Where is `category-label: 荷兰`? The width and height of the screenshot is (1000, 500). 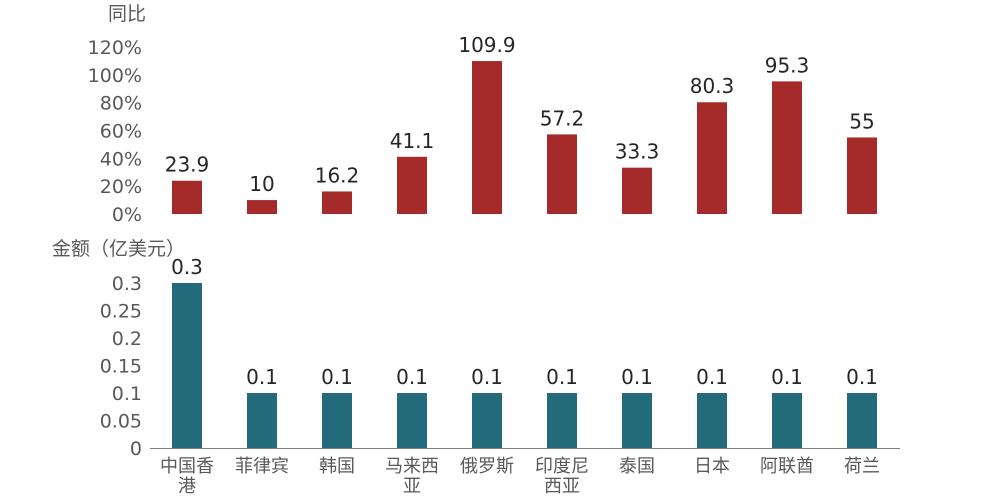 category-label: 荷兰 is located at coordinates (862, 466).